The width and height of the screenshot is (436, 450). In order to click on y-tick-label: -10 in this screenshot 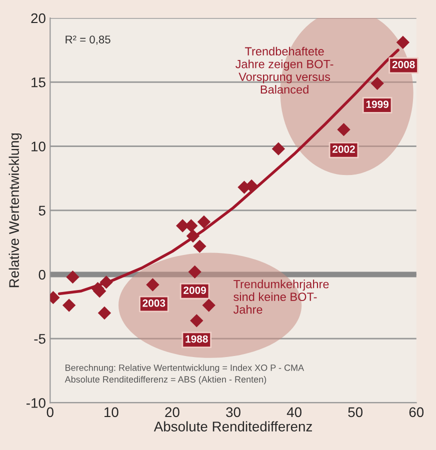, I will do `click(36, 403)`.